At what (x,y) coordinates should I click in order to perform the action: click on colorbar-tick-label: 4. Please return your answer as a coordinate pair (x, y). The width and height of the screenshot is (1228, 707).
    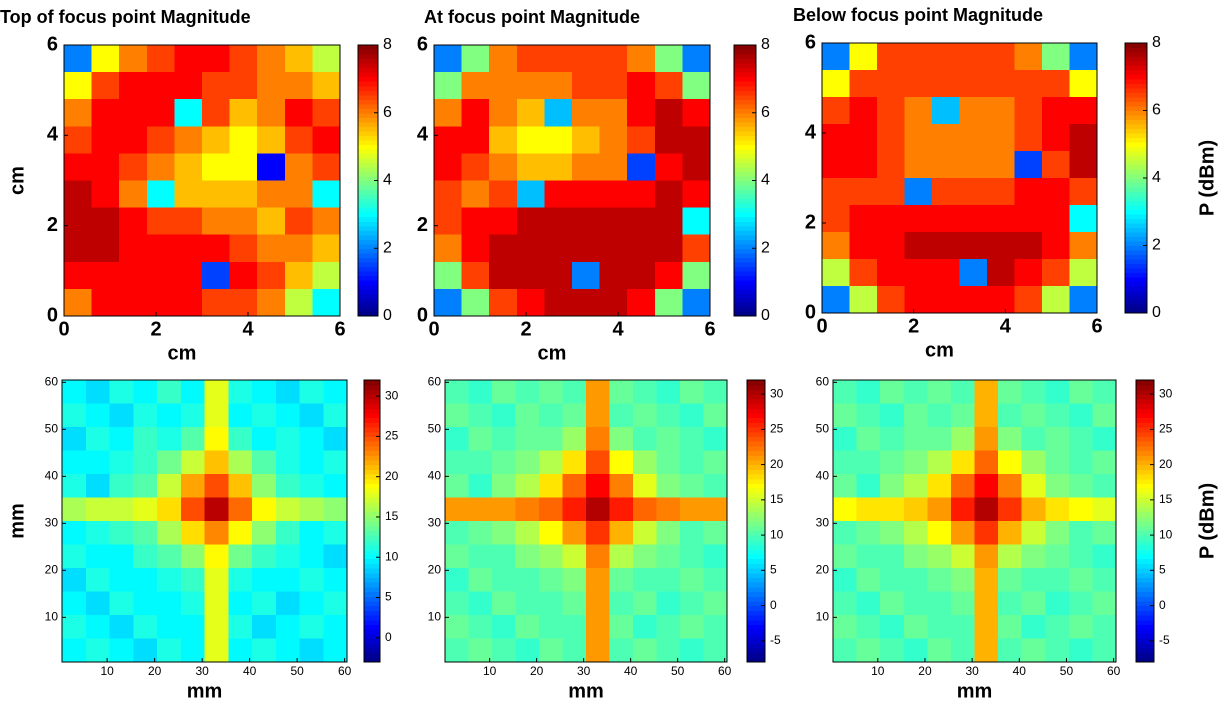
    Looking at the image, I should click on (387, 180).